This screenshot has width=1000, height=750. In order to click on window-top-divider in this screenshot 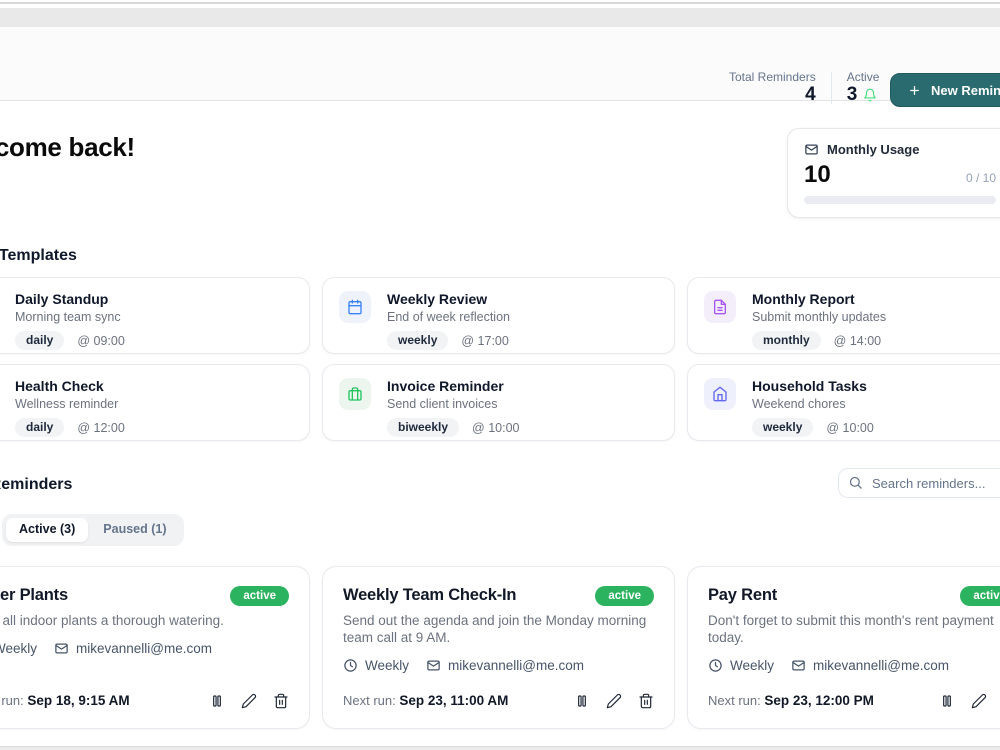, I will do `click(500, 3)`.